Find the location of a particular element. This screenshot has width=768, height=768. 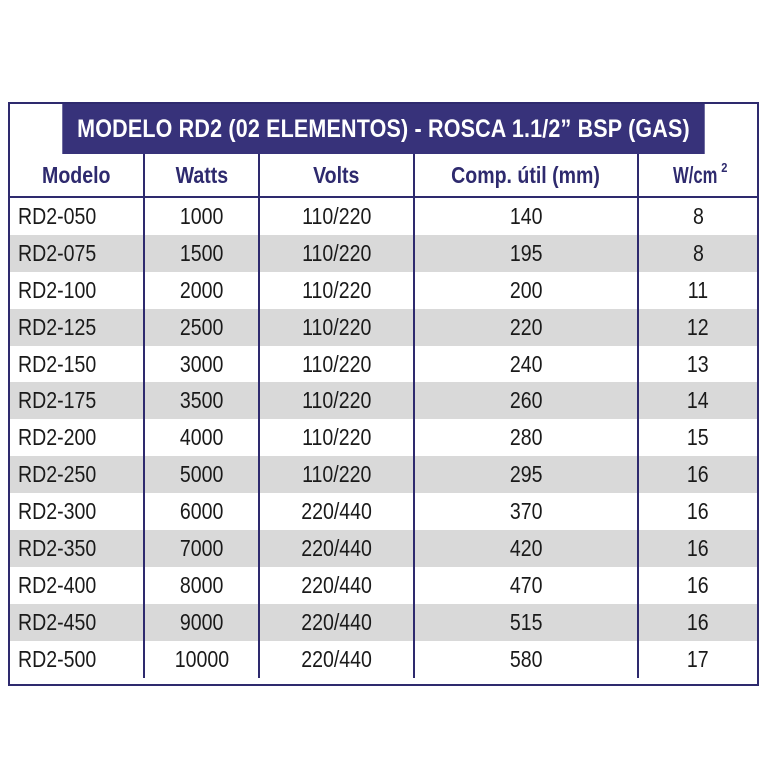

cell-comp: 470 is located at coordinates (526, 585).